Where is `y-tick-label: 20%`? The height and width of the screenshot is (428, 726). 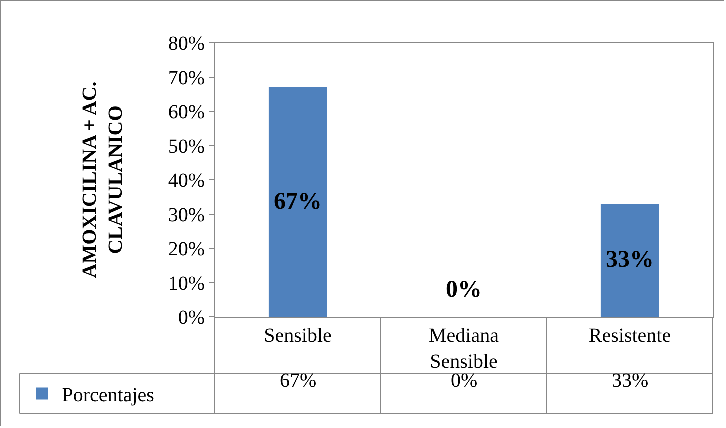 y-tick-label: 20% is located at coordinates (186, 249).